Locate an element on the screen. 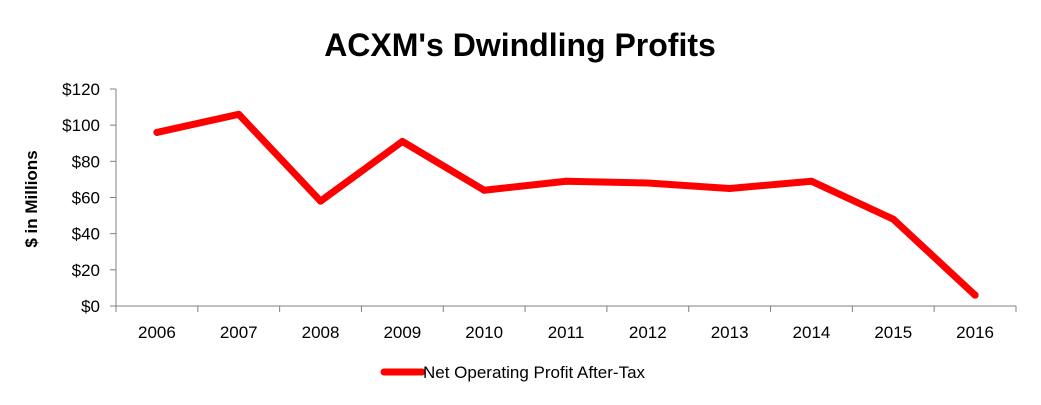 The height and width of the screenshot is (405, 1041). x-tick-label: 2013 is located at coordinates (730, 332).